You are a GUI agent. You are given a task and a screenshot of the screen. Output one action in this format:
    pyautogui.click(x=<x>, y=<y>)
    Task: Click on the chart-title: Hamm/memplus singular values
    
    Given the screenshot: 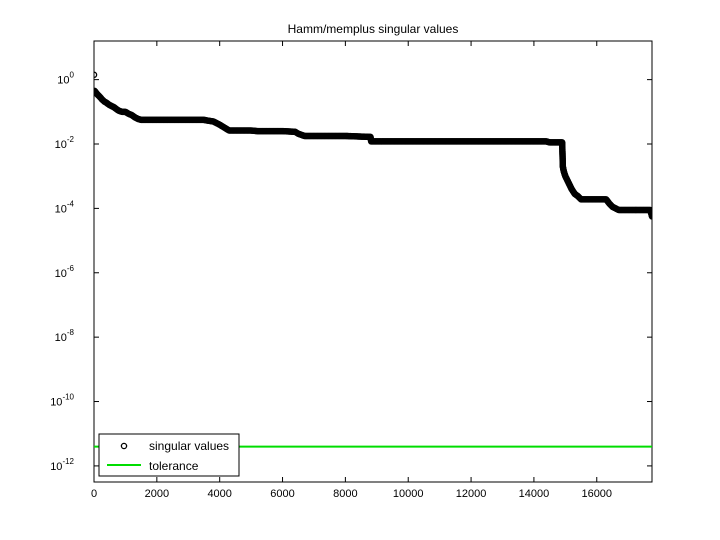 What is the action you would take?
    pyautogui.click(x=373, y=29)
    